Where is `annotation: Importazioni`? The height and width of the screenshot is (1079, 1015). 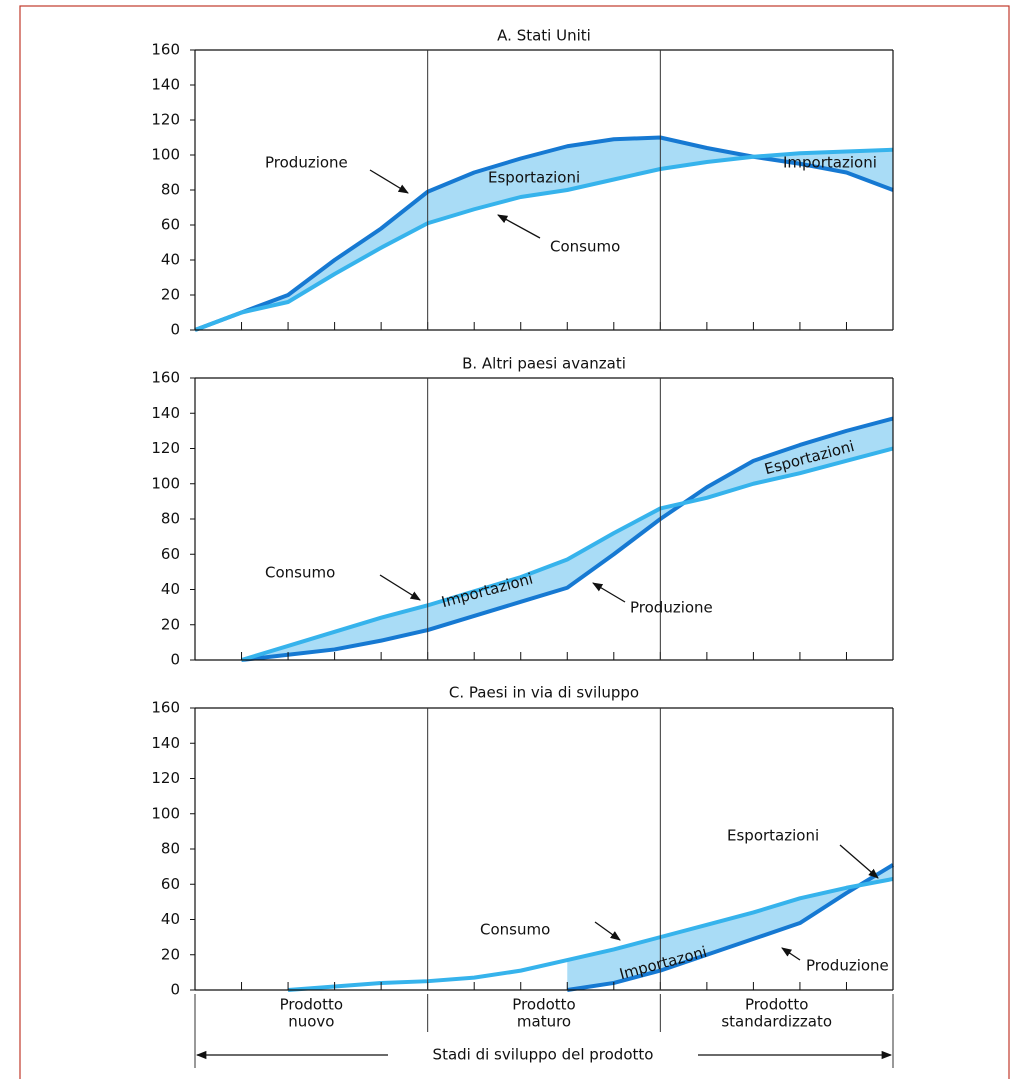
annotation: Importazioni is located at coordinates (830, 163).